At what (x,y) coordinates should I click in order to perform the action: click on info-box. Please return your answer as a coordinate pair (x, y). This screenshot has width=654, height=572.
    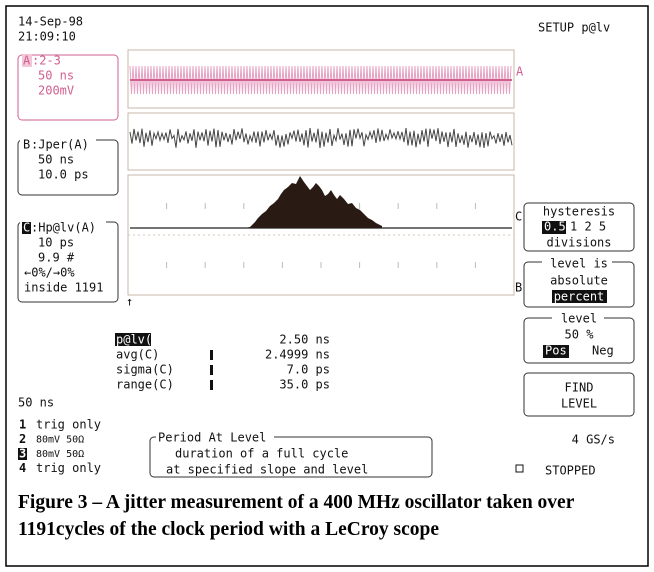
    Looking at the image, I should click on (291, 457).